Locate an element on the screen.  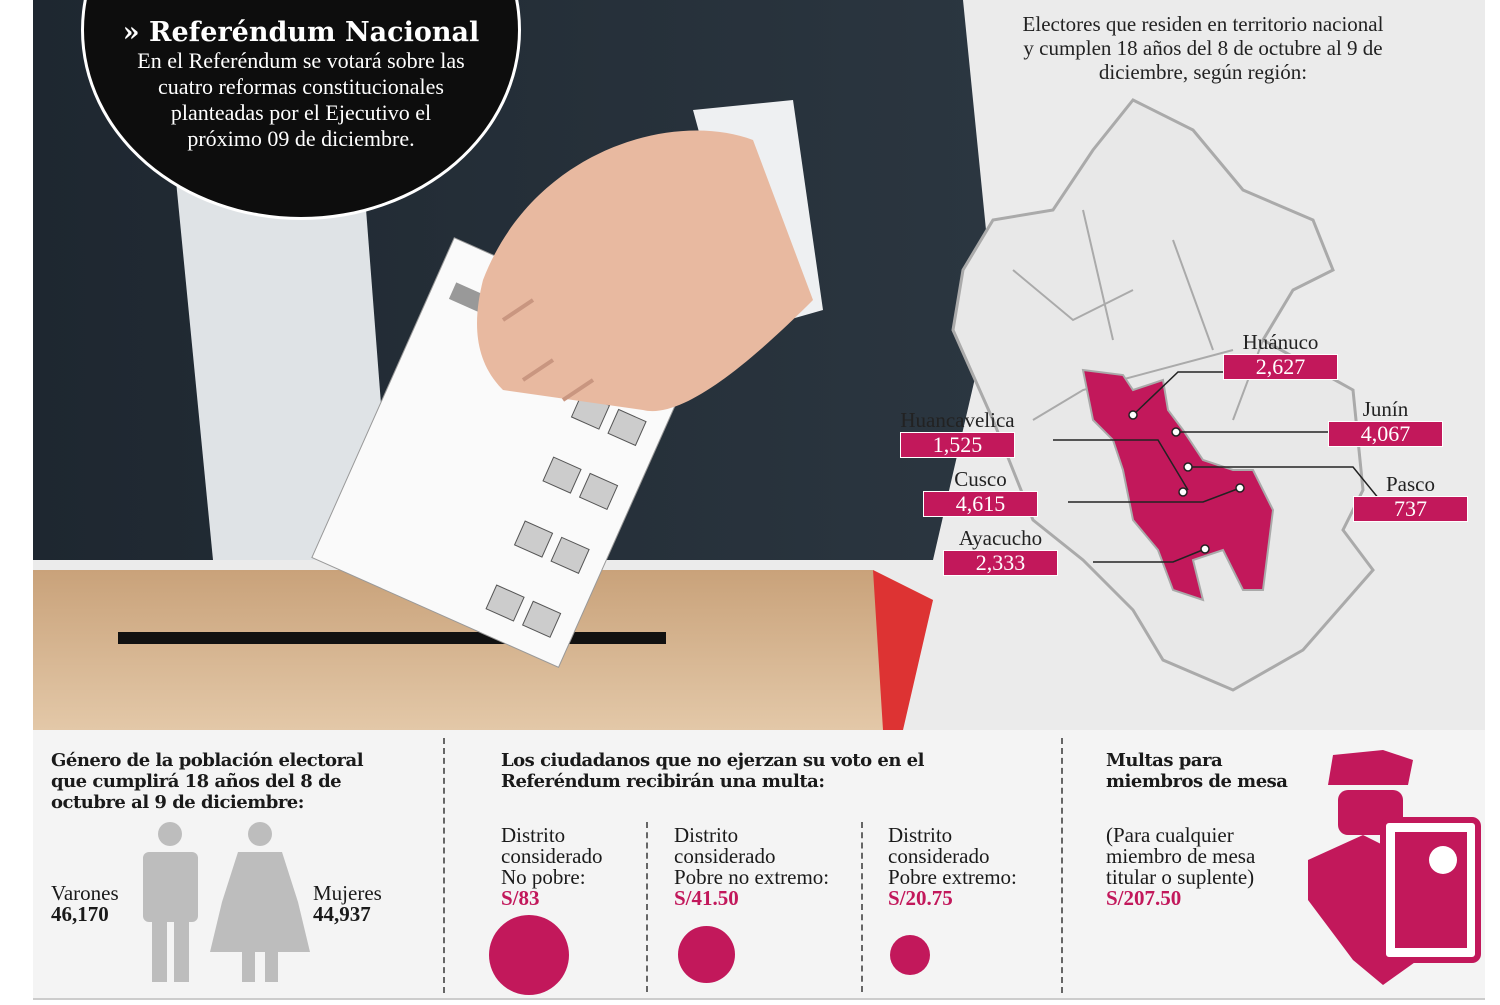
men-value: 46,170 is located at coordinates (80, 914).